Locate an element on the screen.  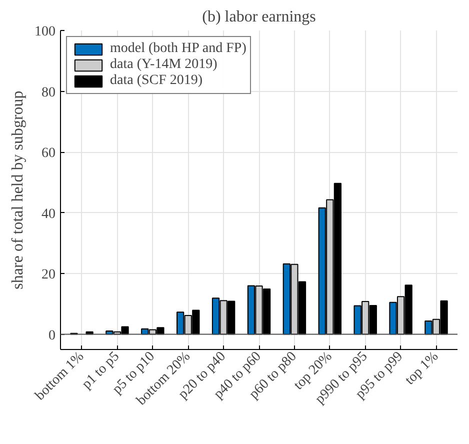
y-tick-label: 0 is located at coordinates (52, 336).